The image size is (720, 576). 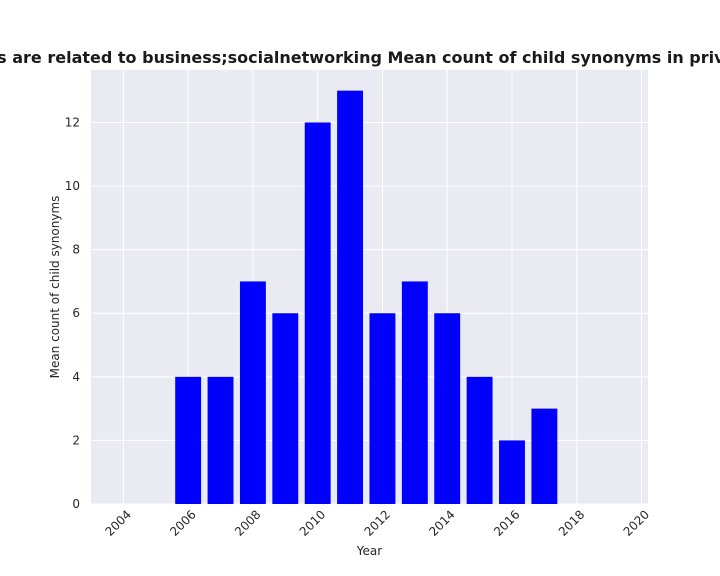 I want to click on x-tick-label: 2016, so click(x=506, y=522).